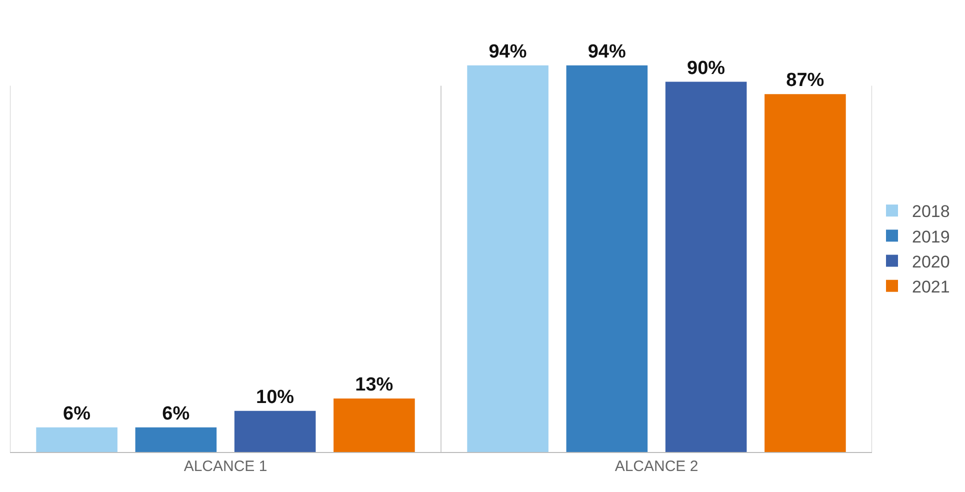 This screenshot has width=965, height=492. Describe the element at coordinates (931, 236) in the screenshot. I see `legend-label: 2019` at that location.